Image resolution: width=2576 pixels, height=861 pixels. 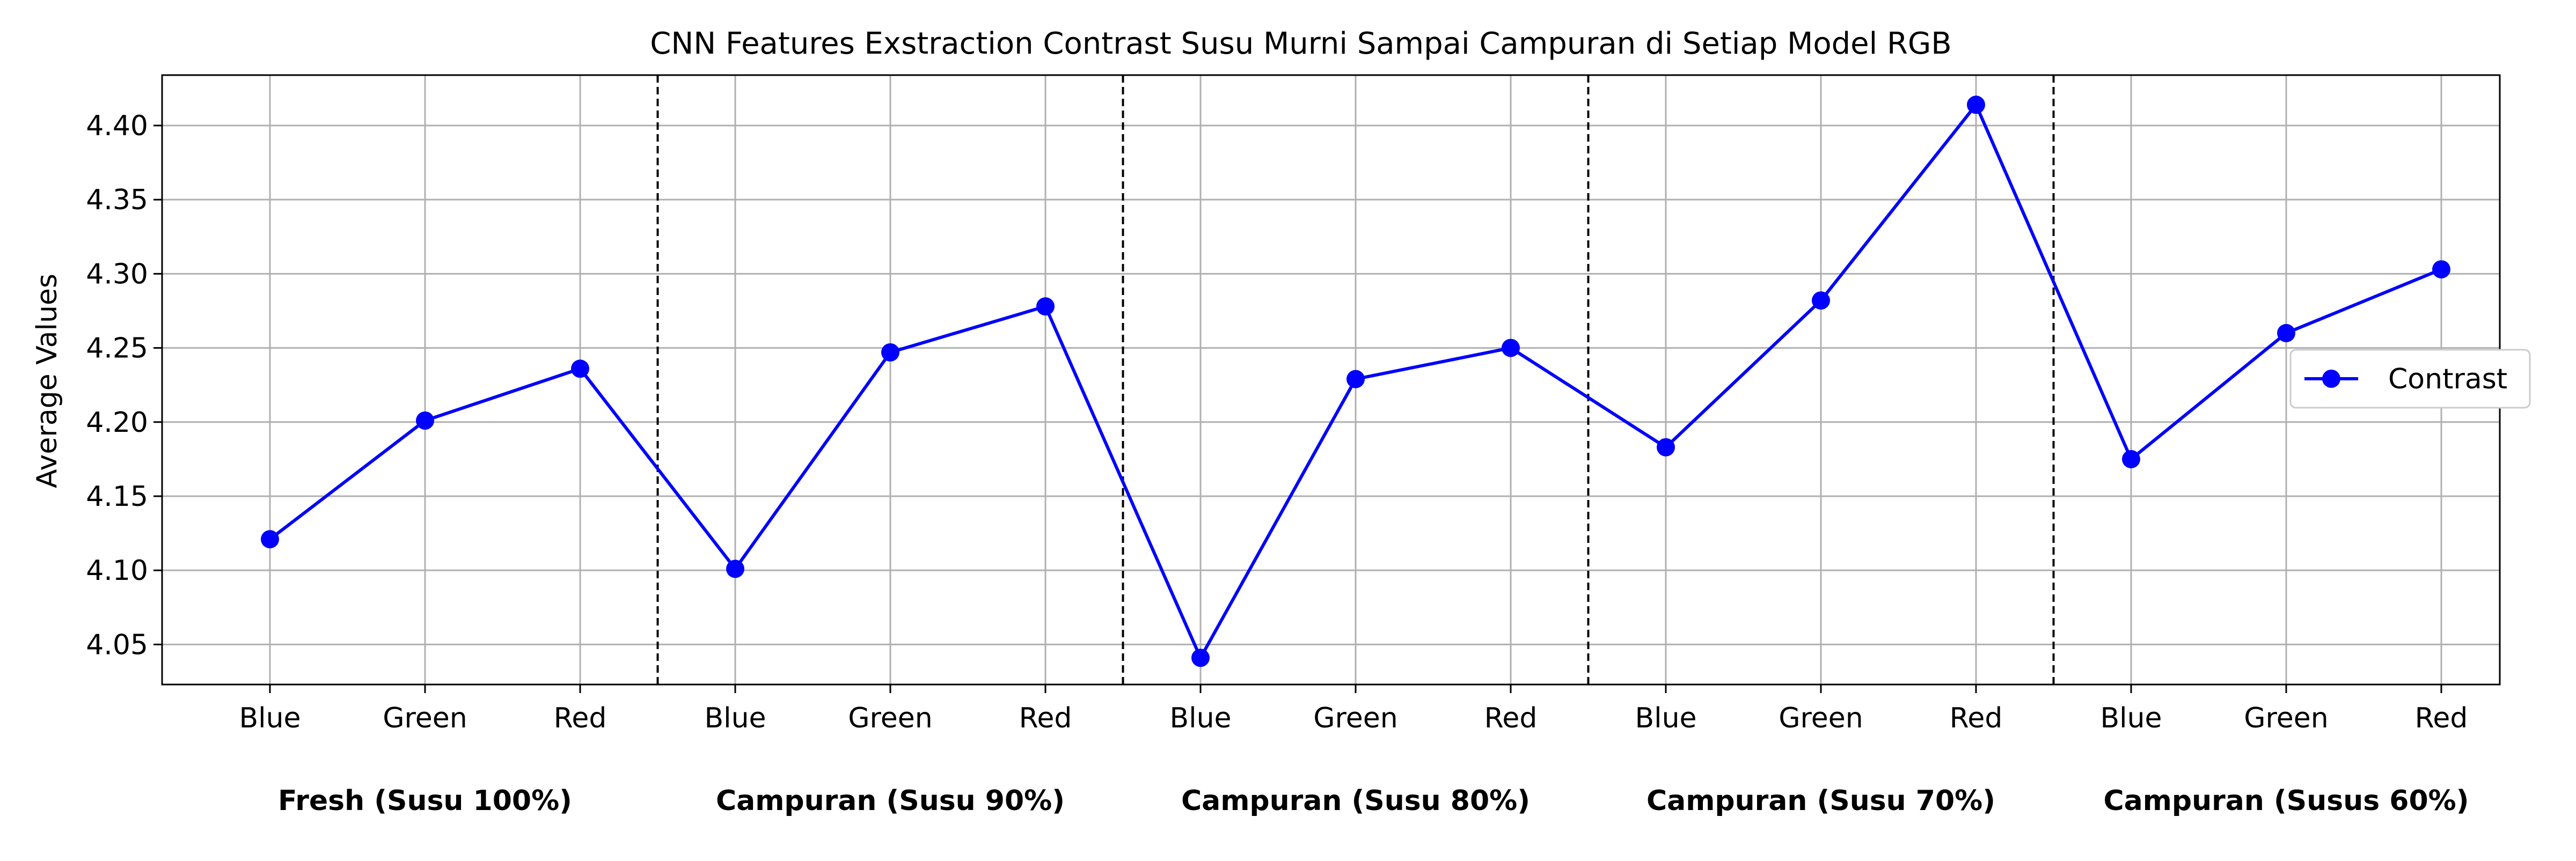 I want to click on y-tick-label: 4.05, so click(x=117, y=645).